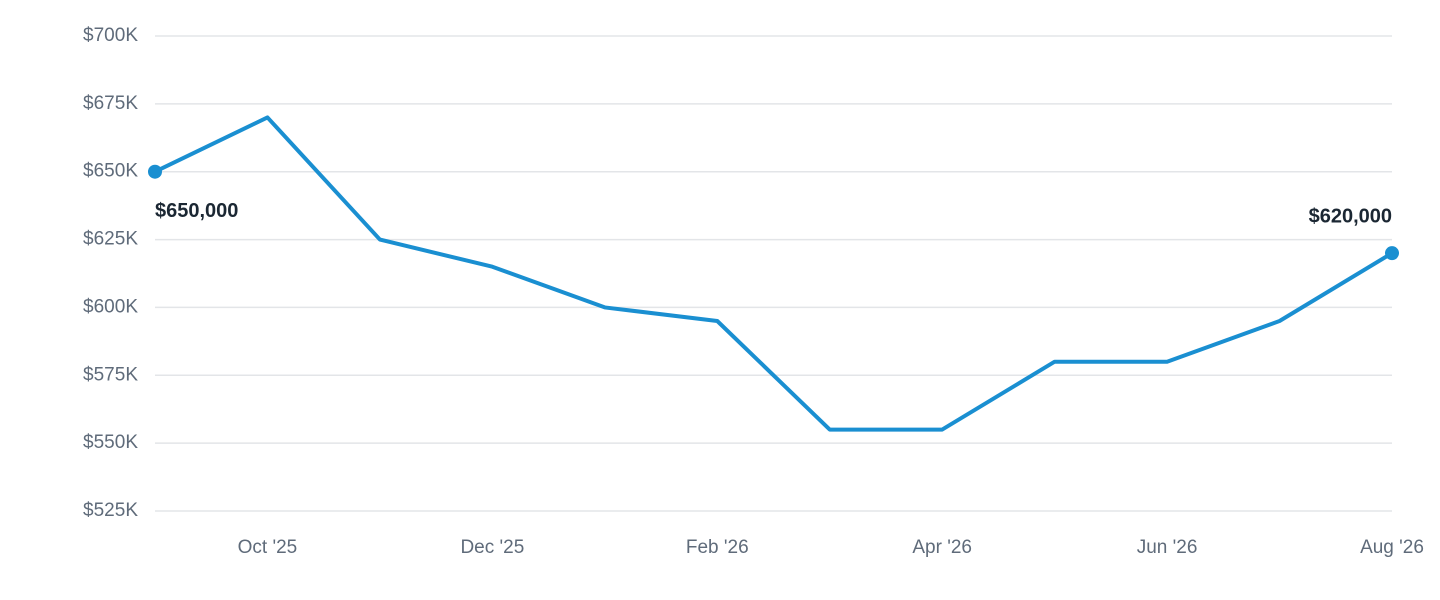 The height and width of the screenshot is (600, 1440). What do you see at coordinates (110, 374) in the screenshot?
I see `y-tick-label: $575K` at bounding box center [110, 374].